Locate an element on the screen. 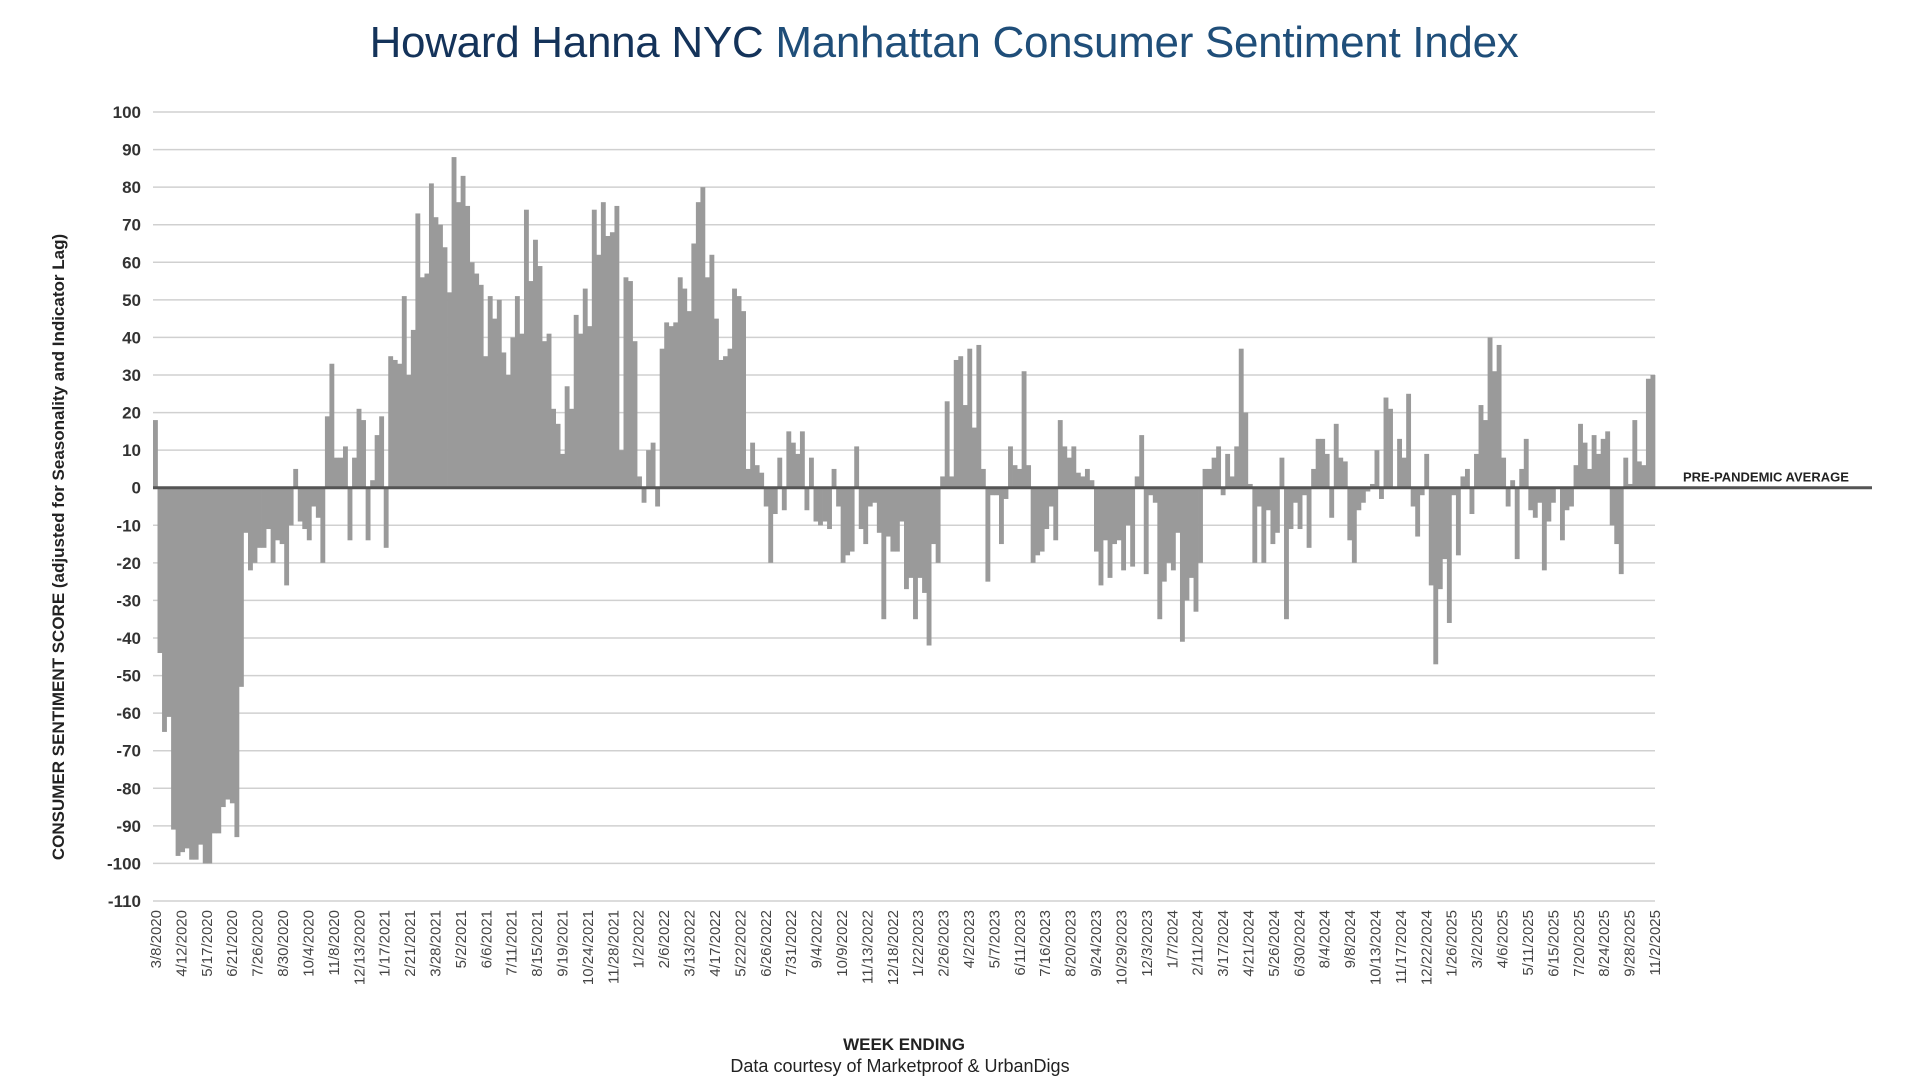 This screenshot has width=1920, height=1090. x-tick-label: 1/22/2023 is located at coordinates (918, 943).